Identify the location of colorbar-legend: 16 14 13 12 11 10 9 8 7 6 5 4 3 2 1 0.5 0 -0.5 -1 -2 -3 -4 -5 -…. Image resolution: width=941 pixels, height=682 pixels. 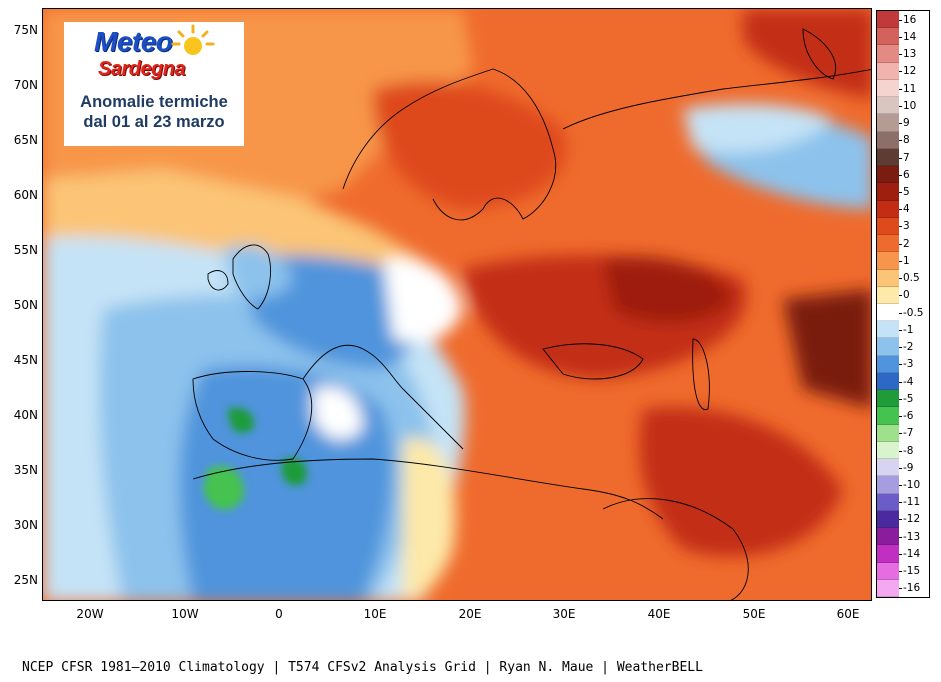
(903, 304).